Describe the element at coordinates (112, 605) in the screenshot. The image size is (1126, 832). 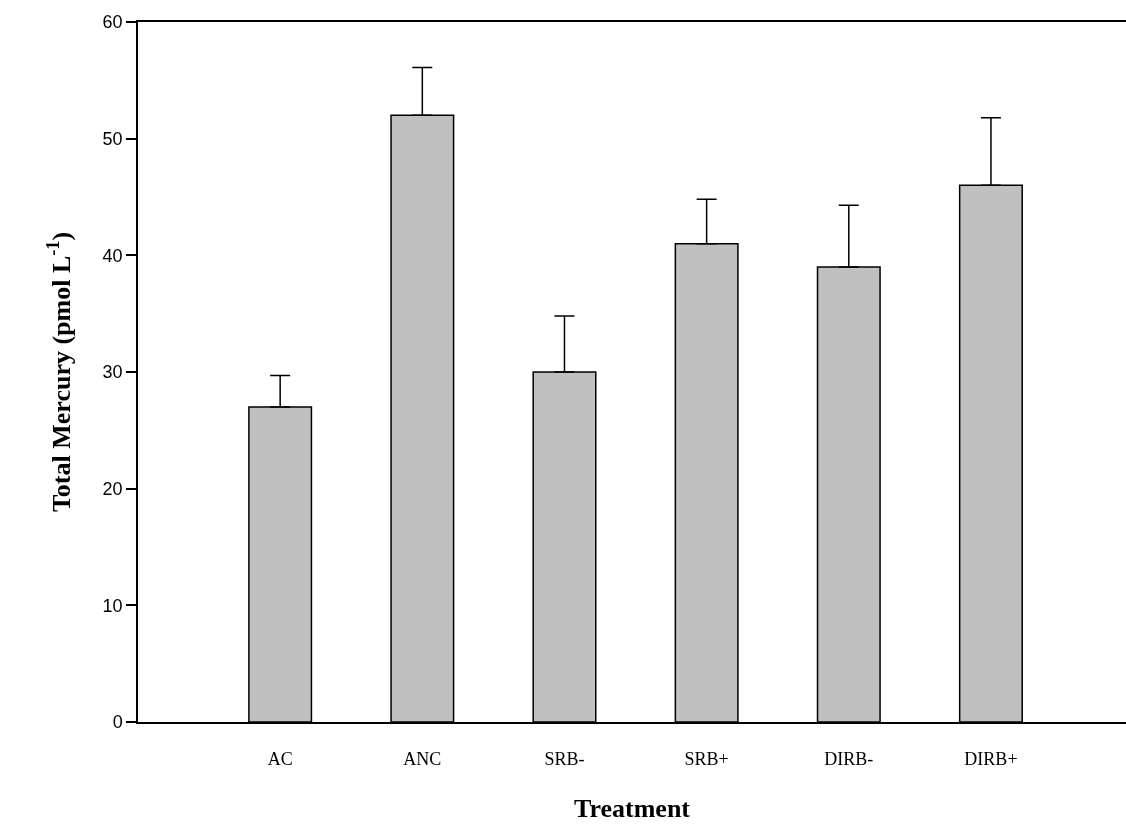
I see `y-tick-label: 10` at that location.